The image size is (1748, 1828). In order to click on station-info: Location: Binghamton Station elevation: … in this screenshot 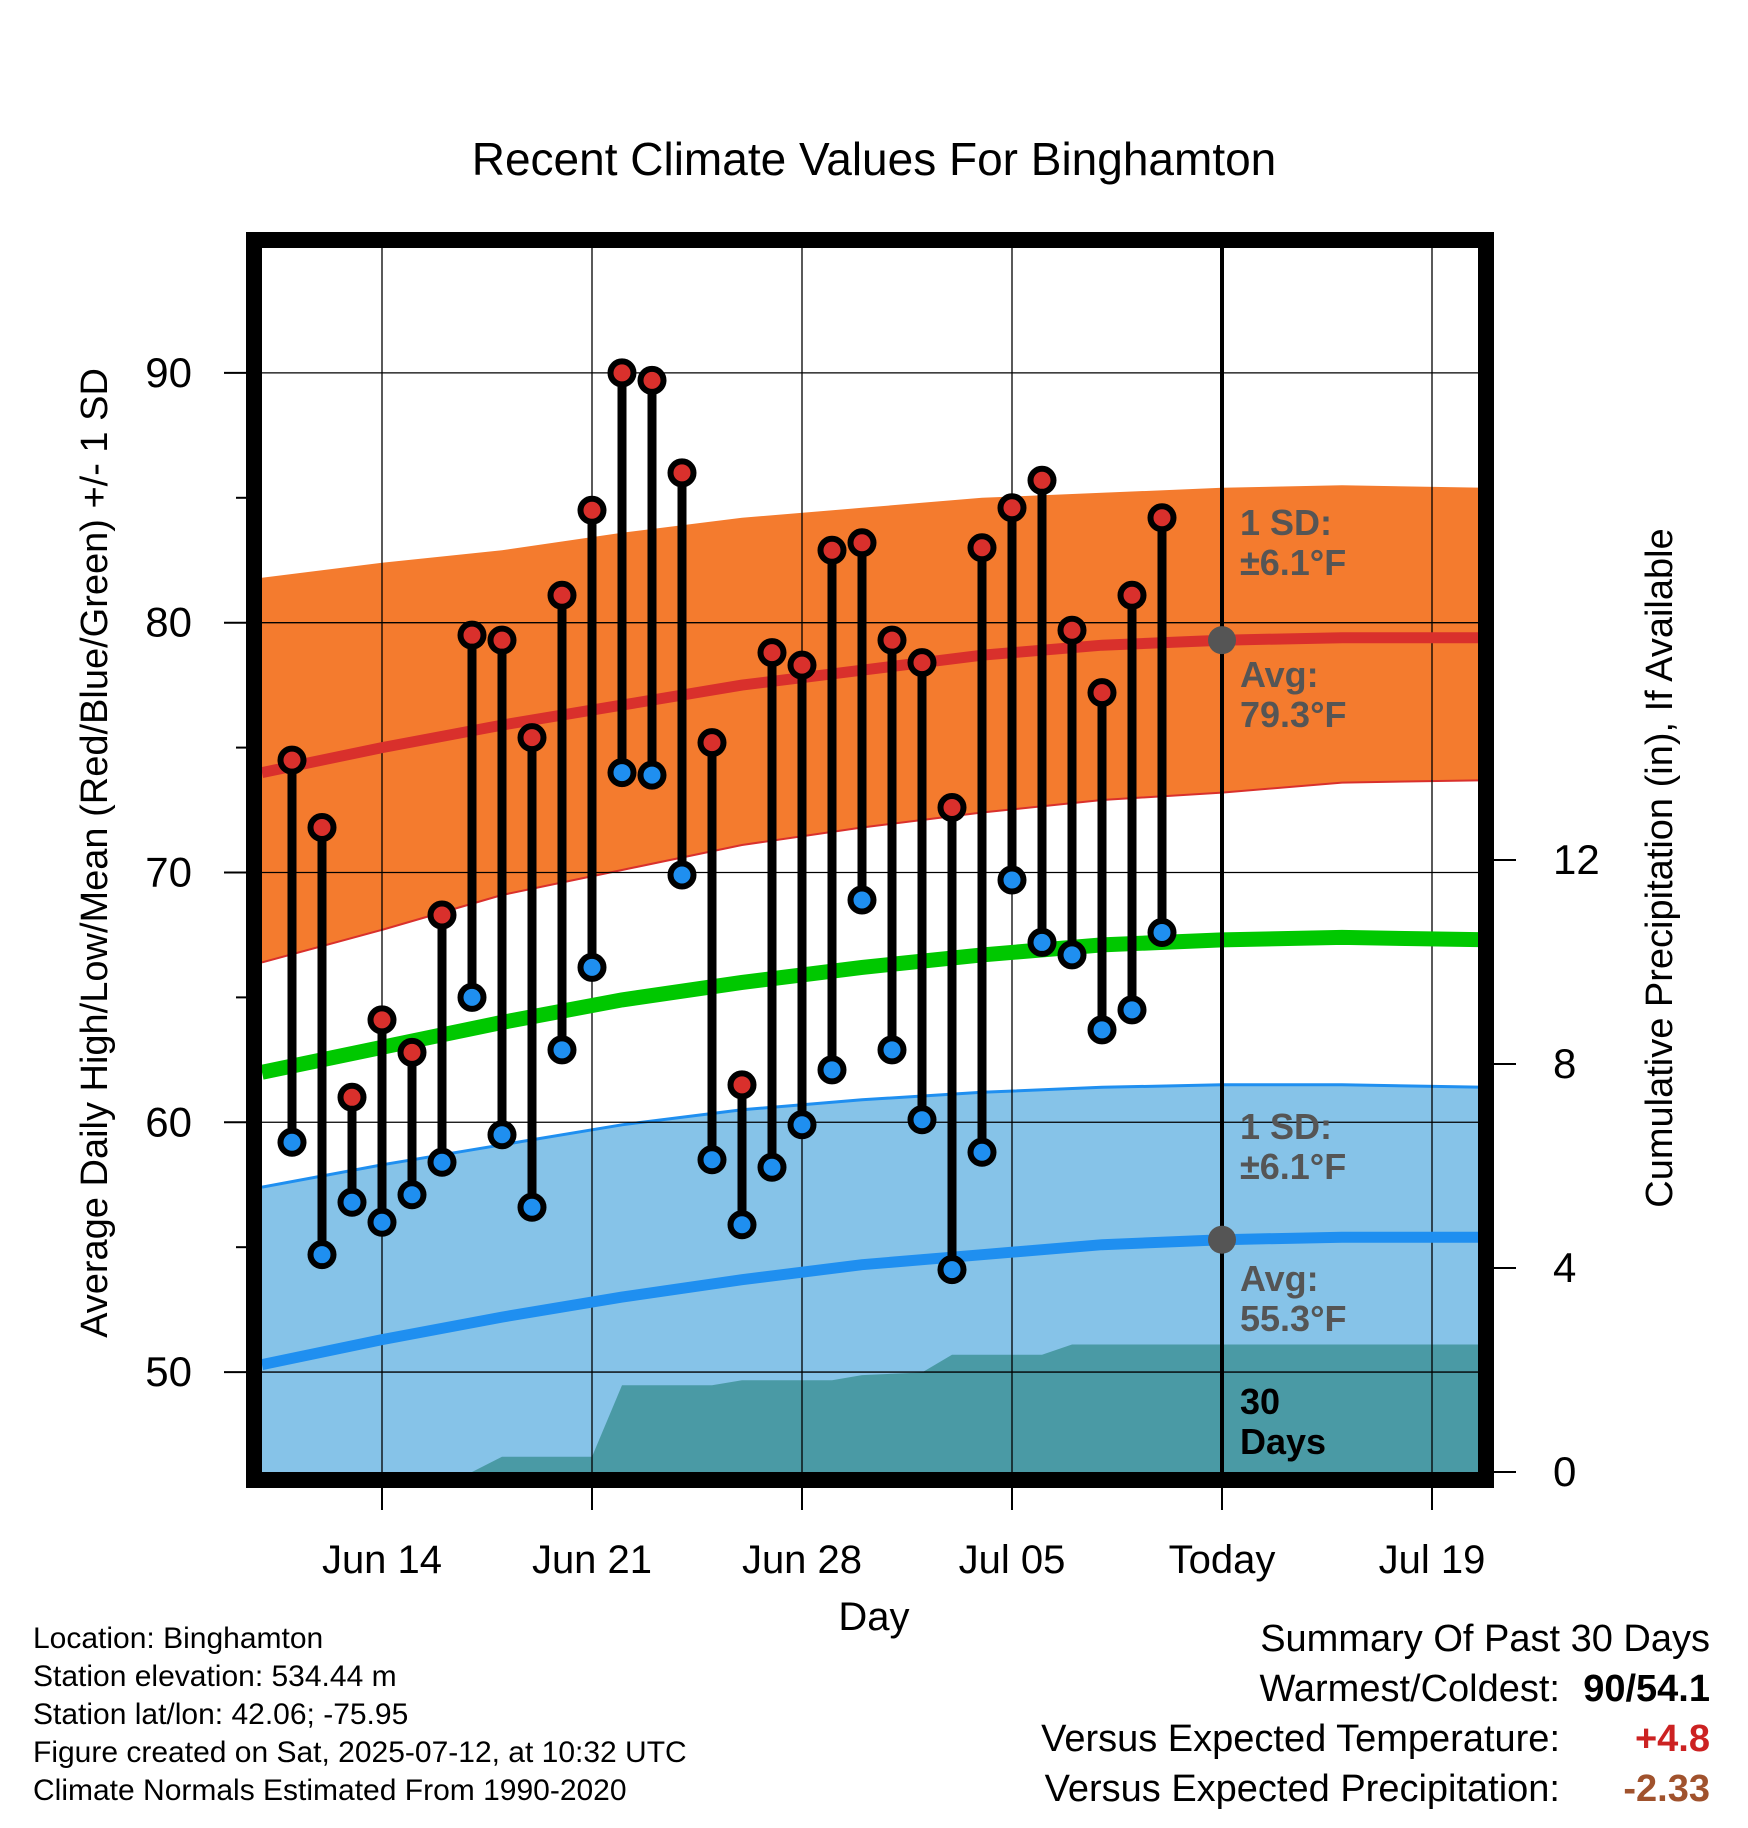, I will do `click(360, 1715)`.